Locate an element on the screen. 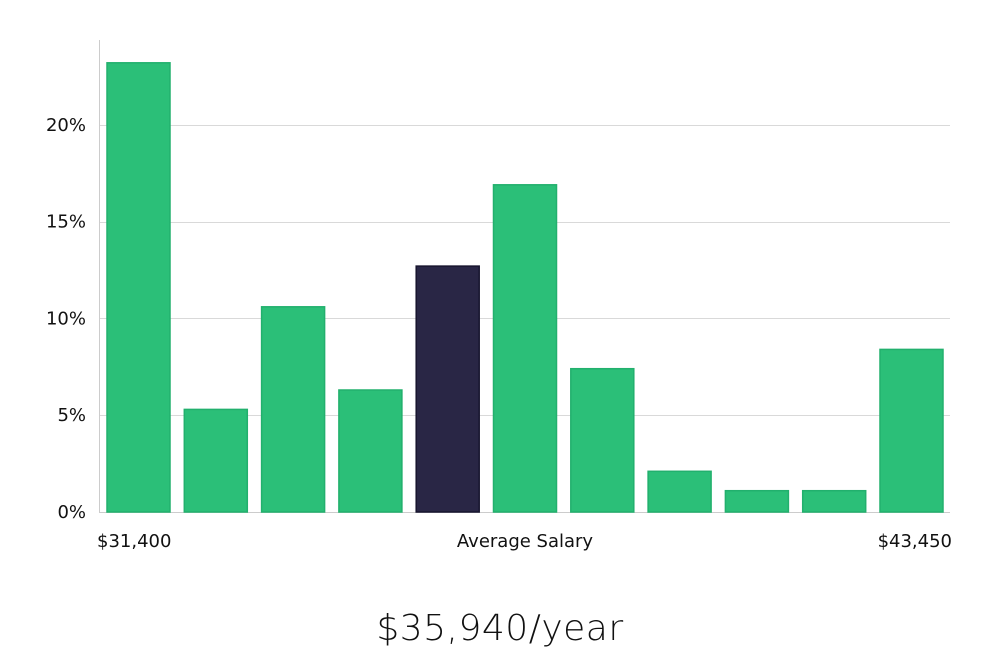  y-tick-label: 15% is located at coordinates (66, 222).